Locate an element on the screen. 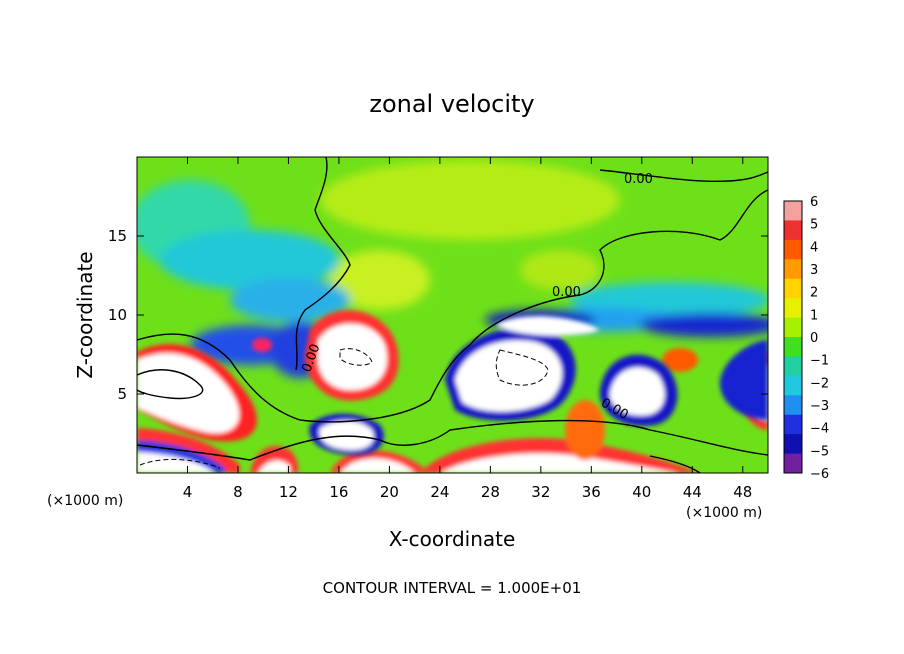 The width and height of the screenshot is (904, 654). colorbar-tick-label: 3 is located at coordinates (814, 270).